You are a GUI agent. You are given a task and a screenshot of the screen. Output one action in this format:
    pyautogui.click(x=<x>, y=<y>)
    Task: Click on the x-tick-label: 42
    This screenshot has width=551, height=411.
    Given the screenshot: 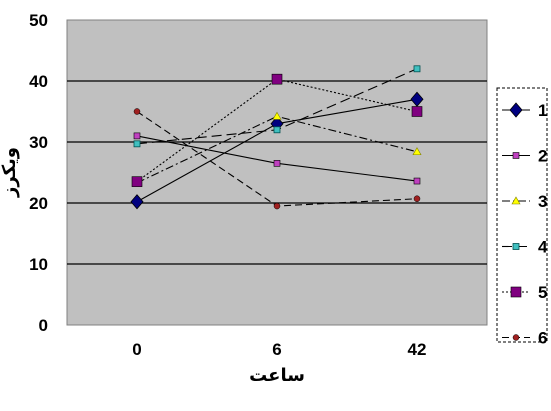 What is the action you would take?
    pyautogui.click(x=417, y=349)
    